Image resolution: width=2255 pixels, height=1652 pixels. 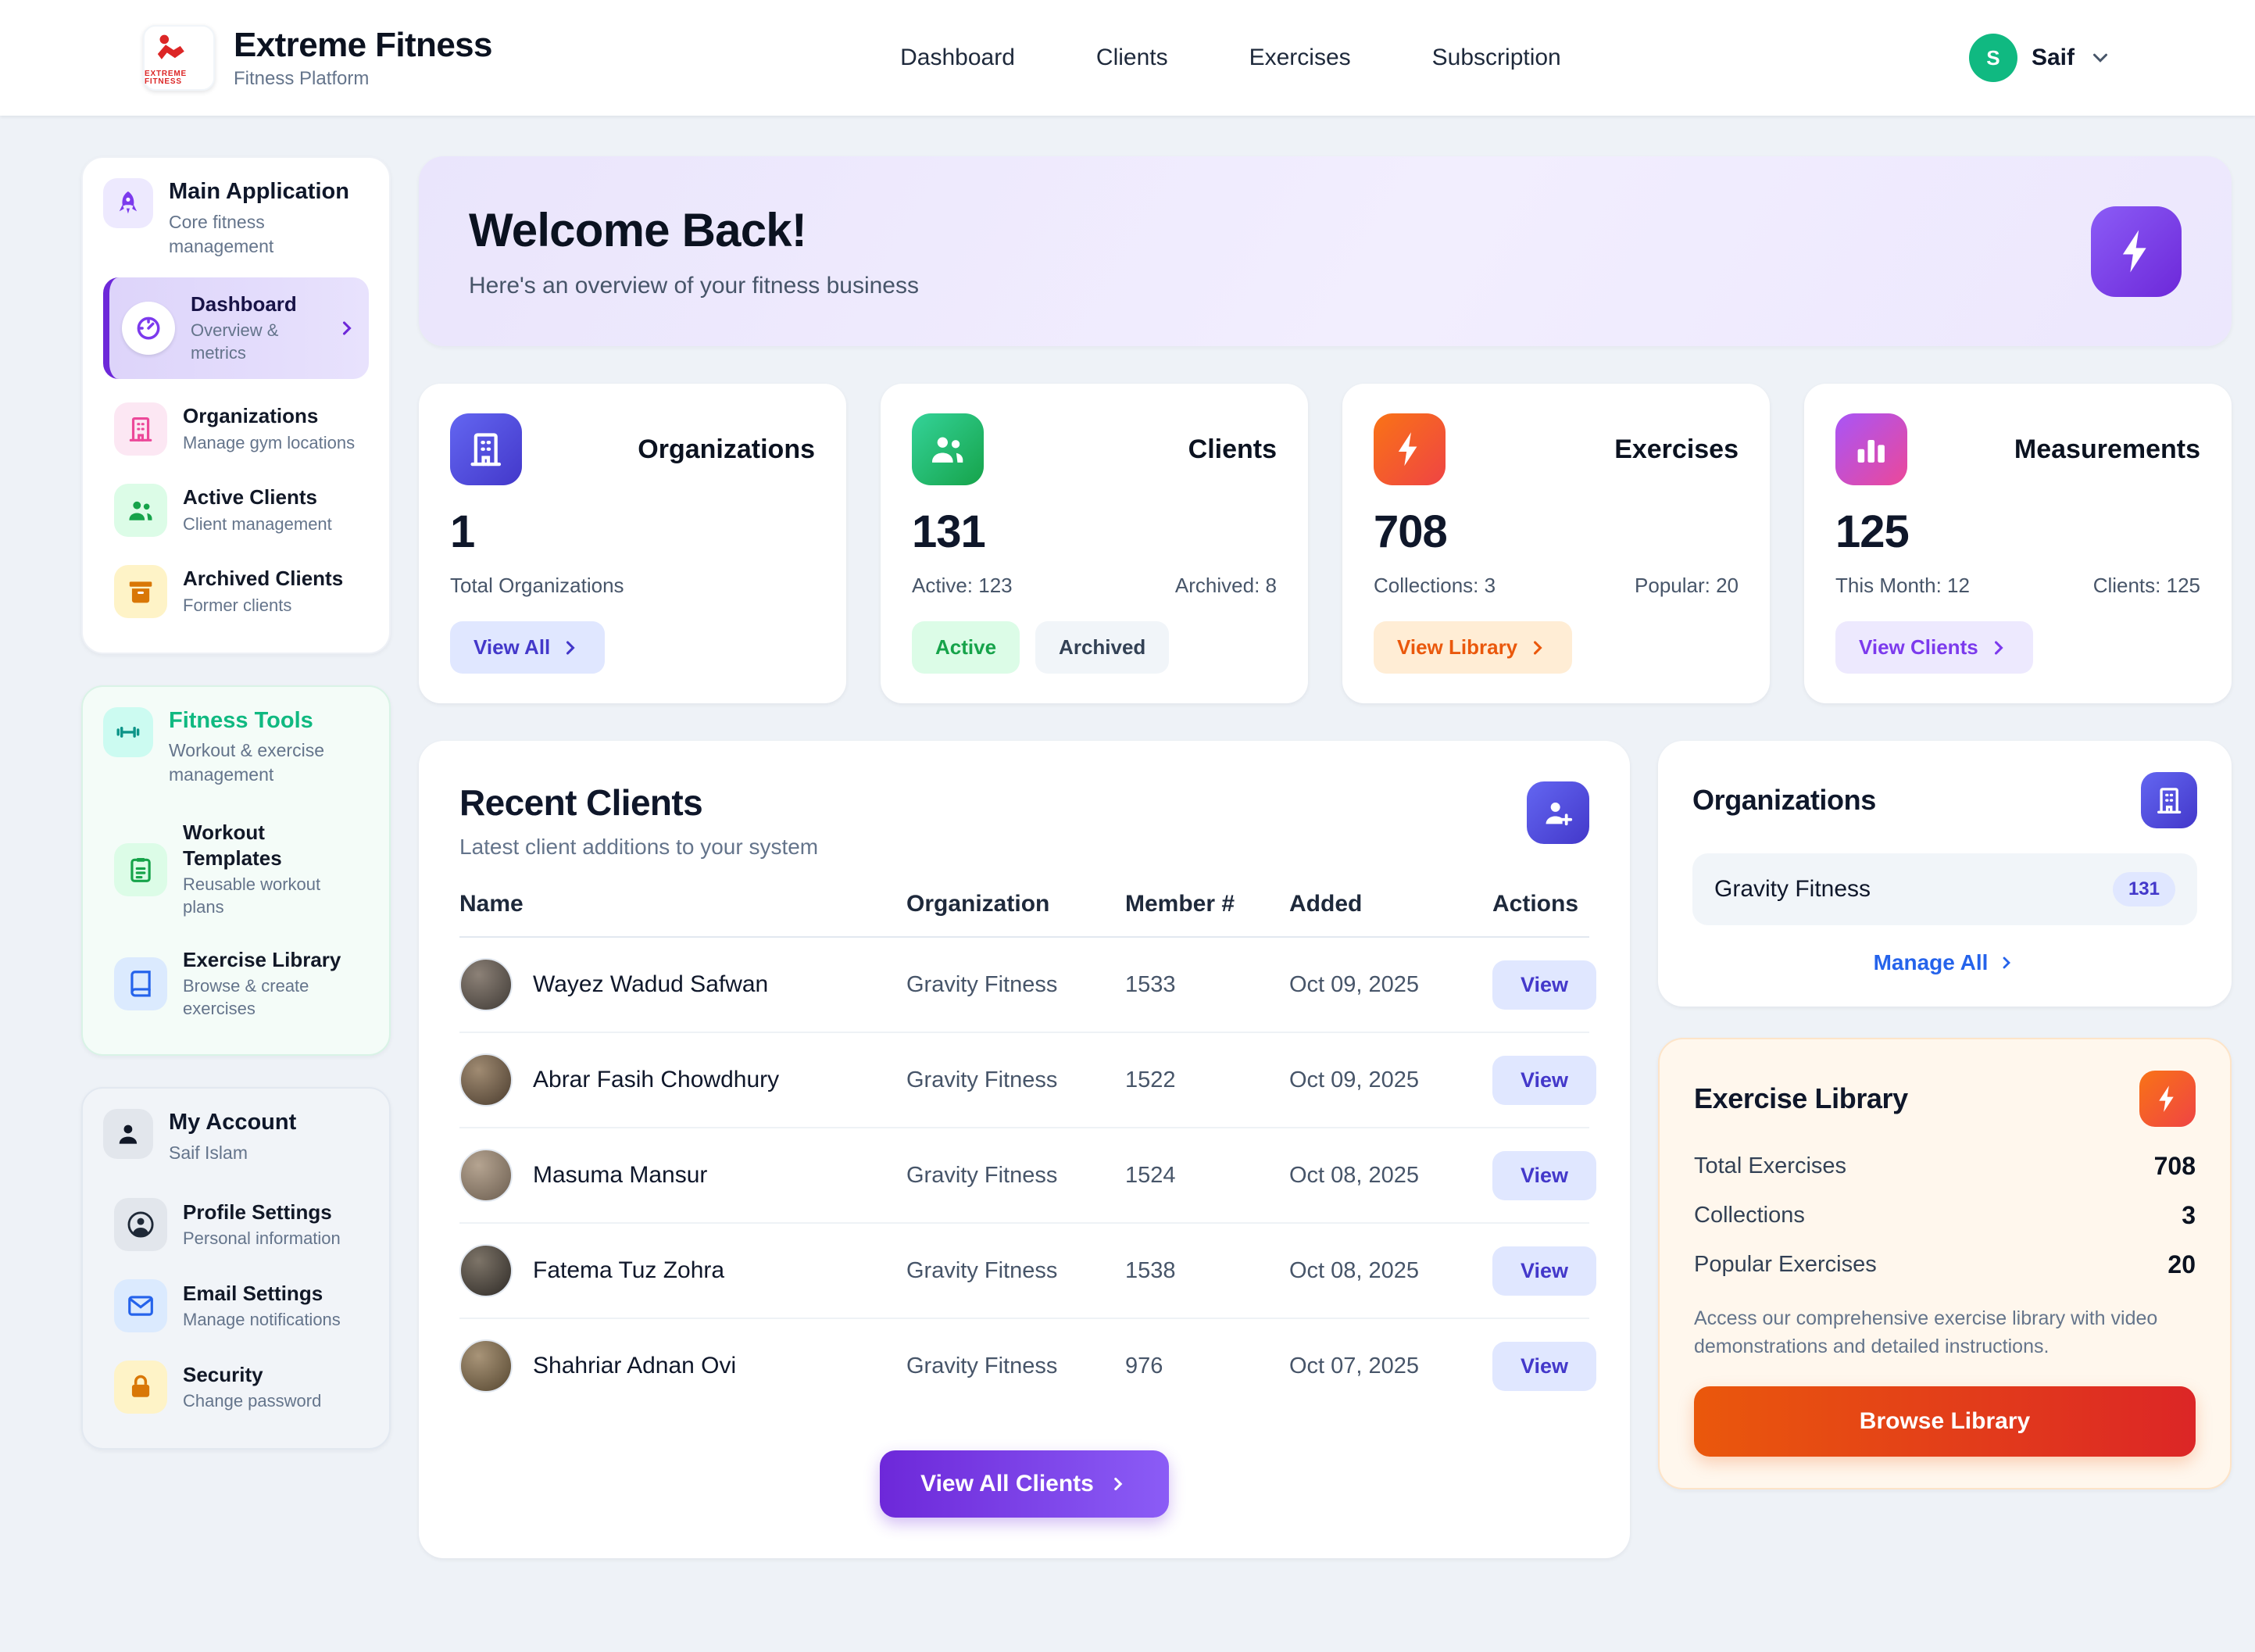 I want to click on archived-clients-button: Archived, so click(x=1102, y=647).